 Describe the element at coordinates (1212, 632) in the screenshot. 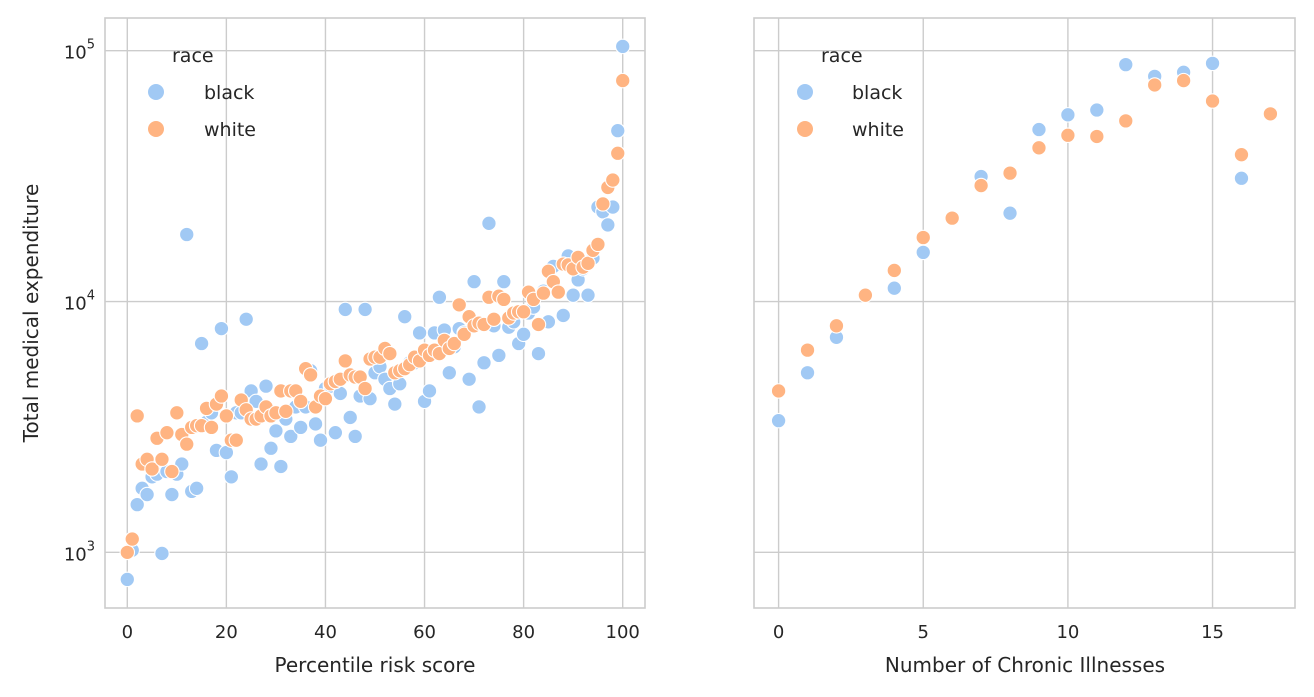

I see `x-tick-label: 15` at that location.